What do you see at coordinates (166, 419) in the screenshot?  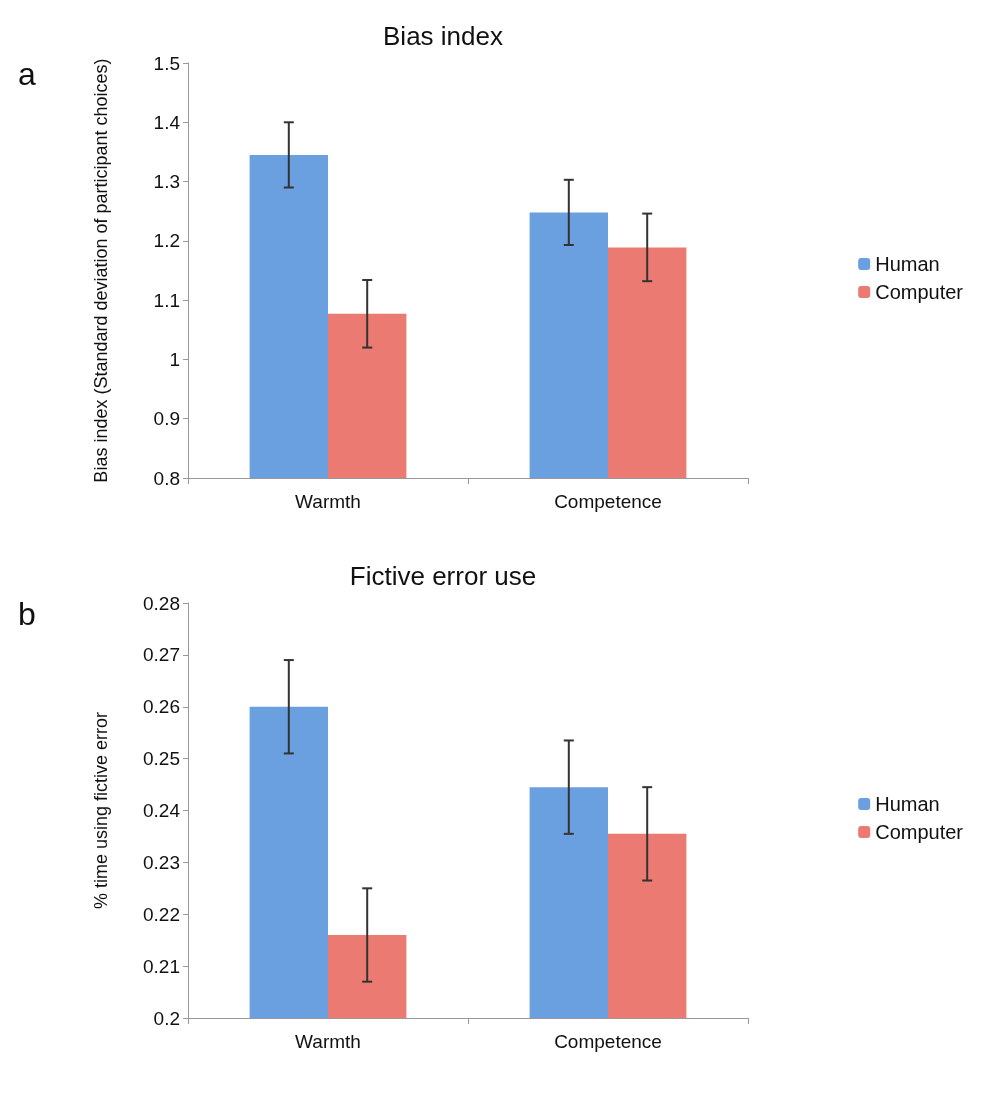 I see `y-tick-label: 0.9` at bounding box center [166, 419].